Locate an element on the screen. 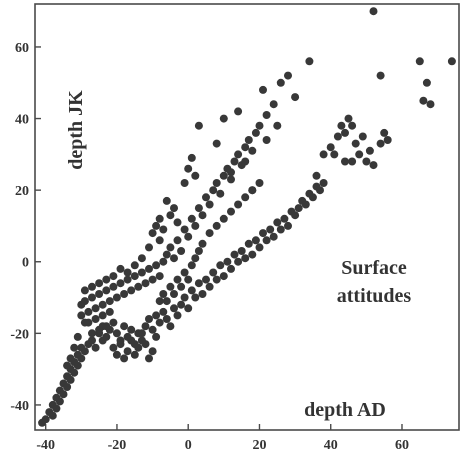 The height and width of the screenshot is (456, 464). y-tick-label: 60 is located at coordinates (22, 48).